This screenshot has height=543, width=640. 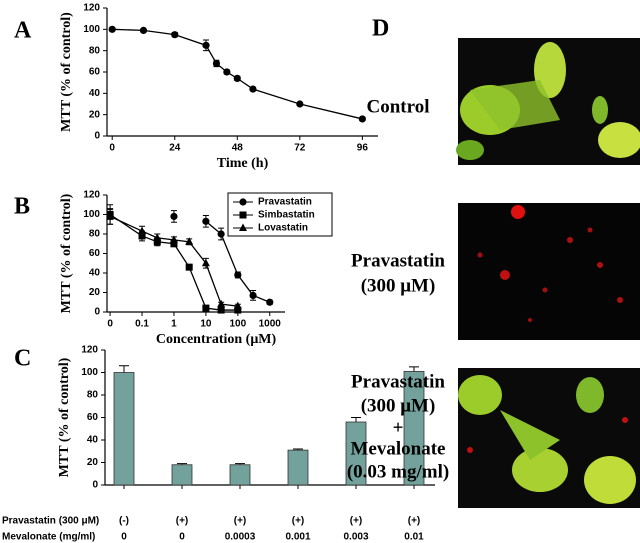 What do you see at coordinates (174, 324) in the screenshot?
I see `x-tick-label: 1` at bounding box center [174, 324].